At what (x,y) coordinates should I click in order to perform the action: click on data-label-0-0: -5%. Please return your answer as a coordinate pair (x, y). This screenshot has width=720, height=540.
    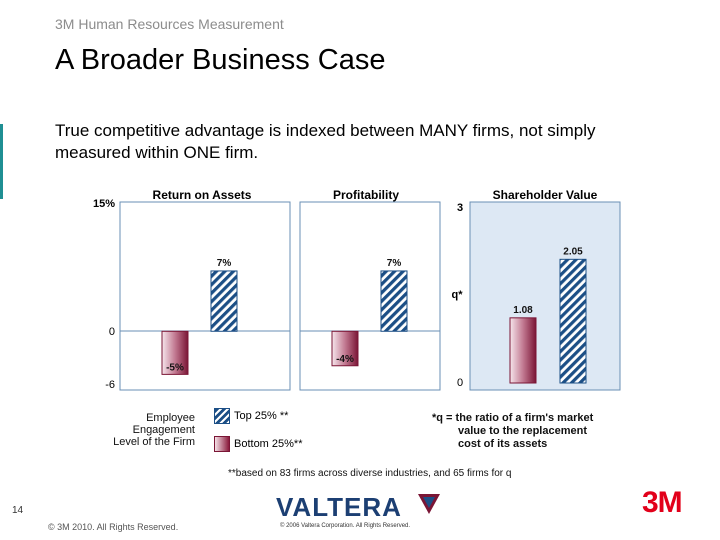
    Looking at the image, I should click on (175, 367).